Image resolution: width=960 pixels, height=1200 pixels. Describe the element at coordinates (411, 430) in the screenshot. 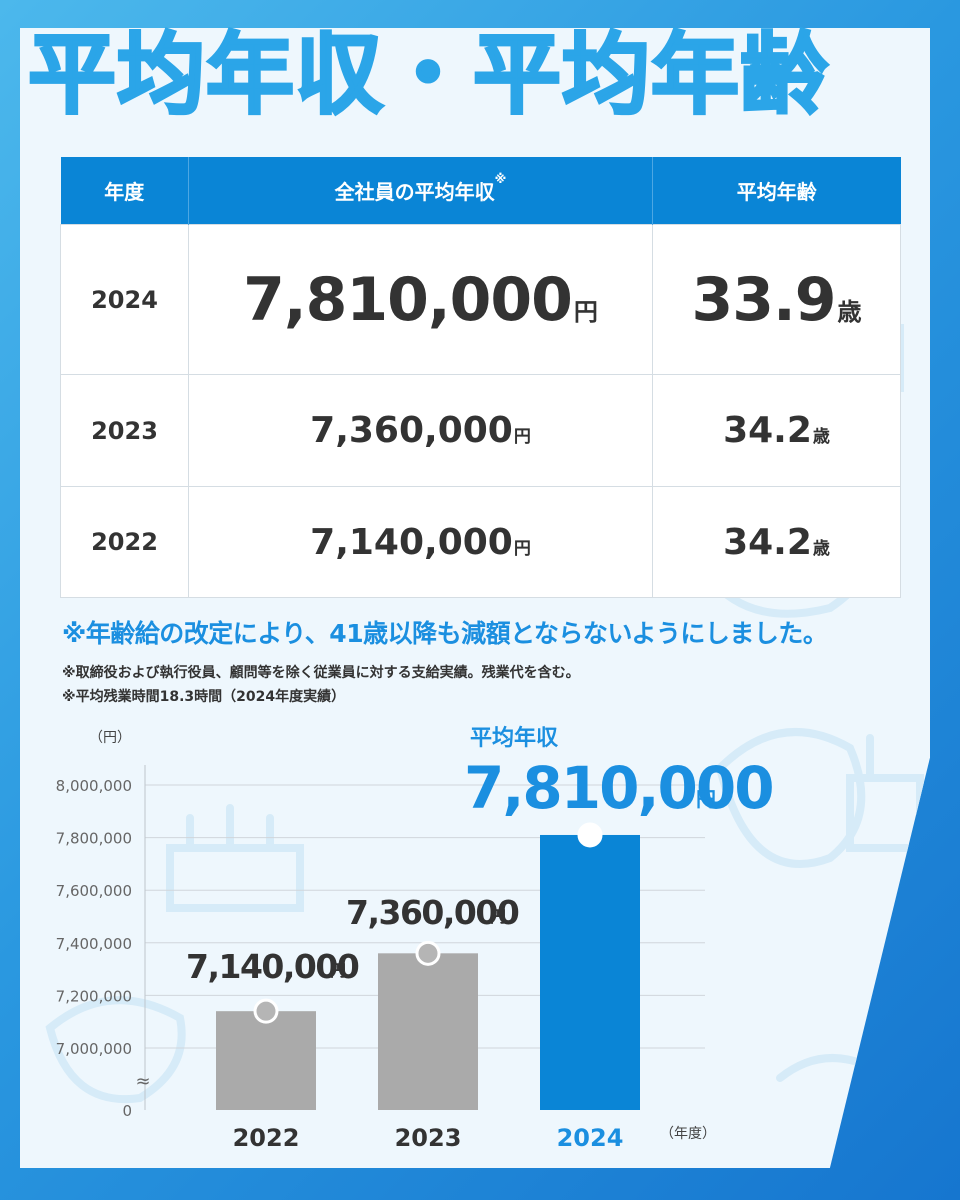

I see `income-value: 7,360,000` at that location.